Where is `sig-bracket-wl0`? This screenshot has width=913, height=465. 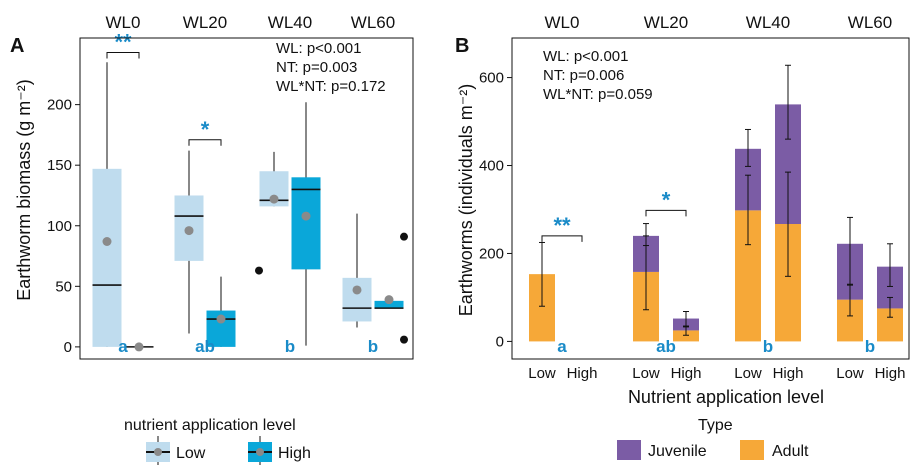
sig-bracket-wl0 is located at coordinates (123, 55).